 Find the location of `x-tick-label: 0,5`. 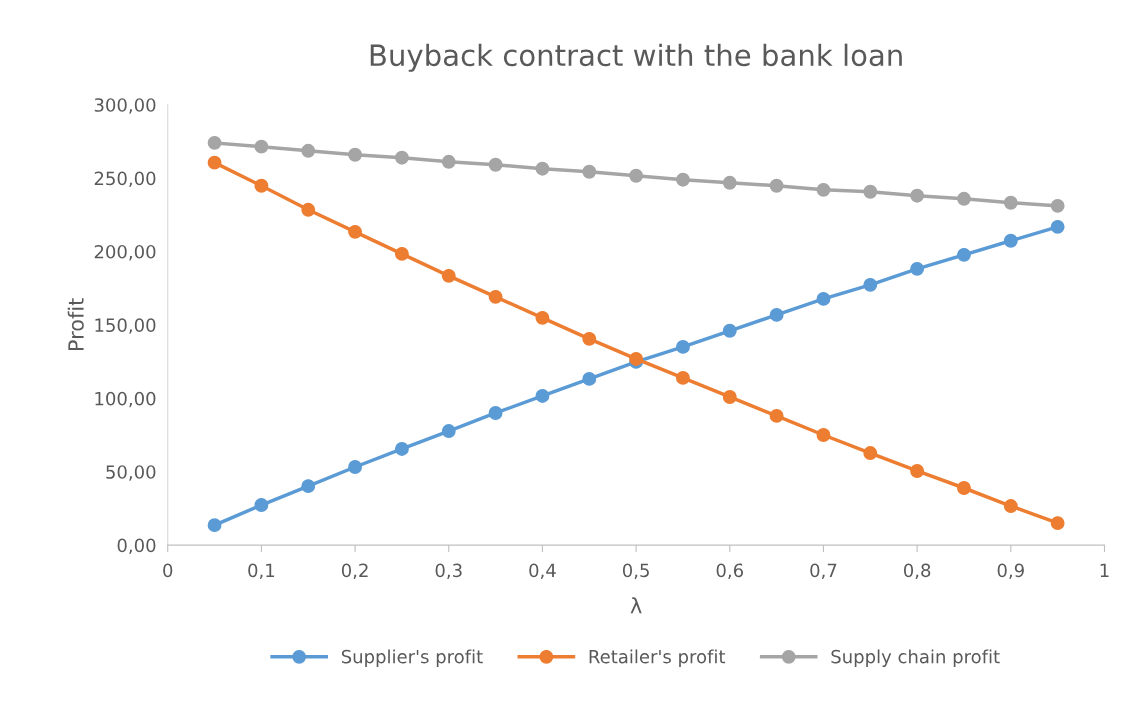

x-tick-label: 0,5 is located at coordinates (635, 571).